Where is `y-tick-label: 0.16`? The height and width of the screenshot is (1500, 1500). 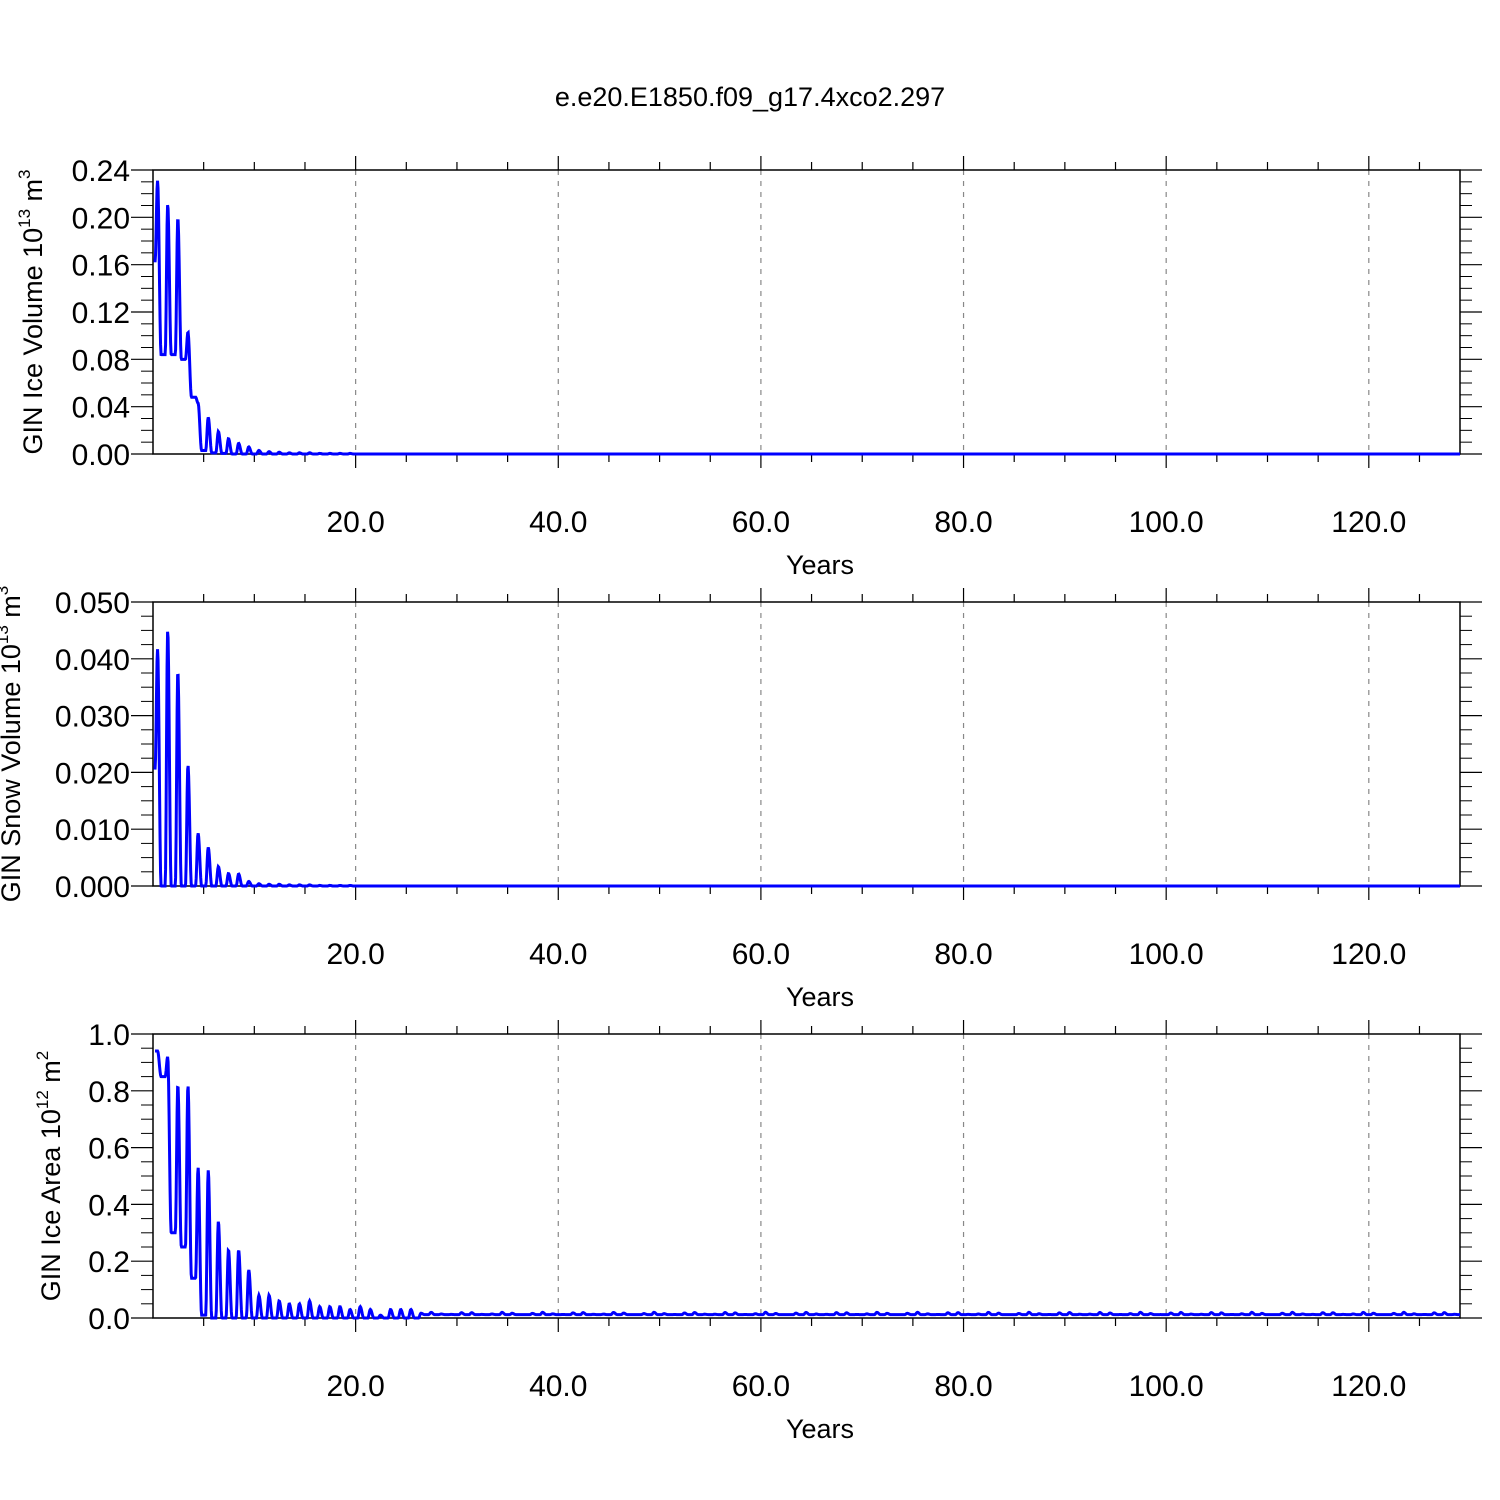 y-tick-label: 0.16 is located at coordinates (101, 266).